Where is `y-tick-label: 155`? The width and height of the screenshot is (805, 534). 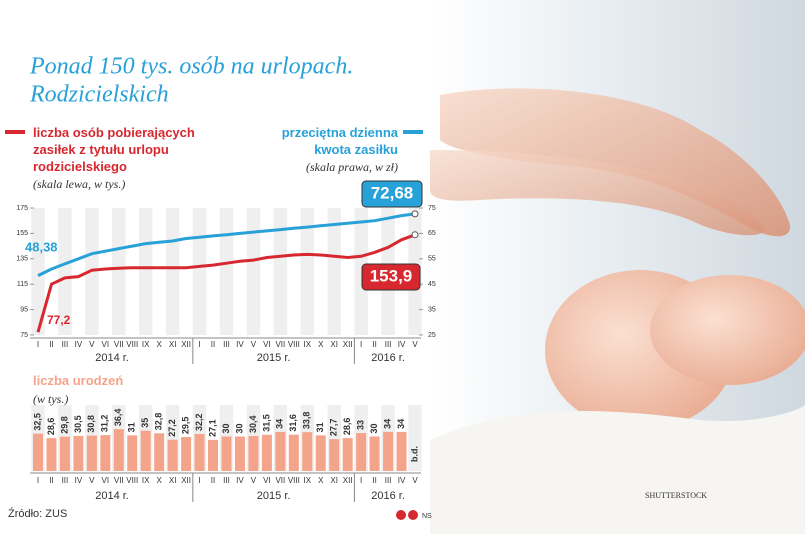 y-tick-label: 155 is located at coordinates (22, 233).